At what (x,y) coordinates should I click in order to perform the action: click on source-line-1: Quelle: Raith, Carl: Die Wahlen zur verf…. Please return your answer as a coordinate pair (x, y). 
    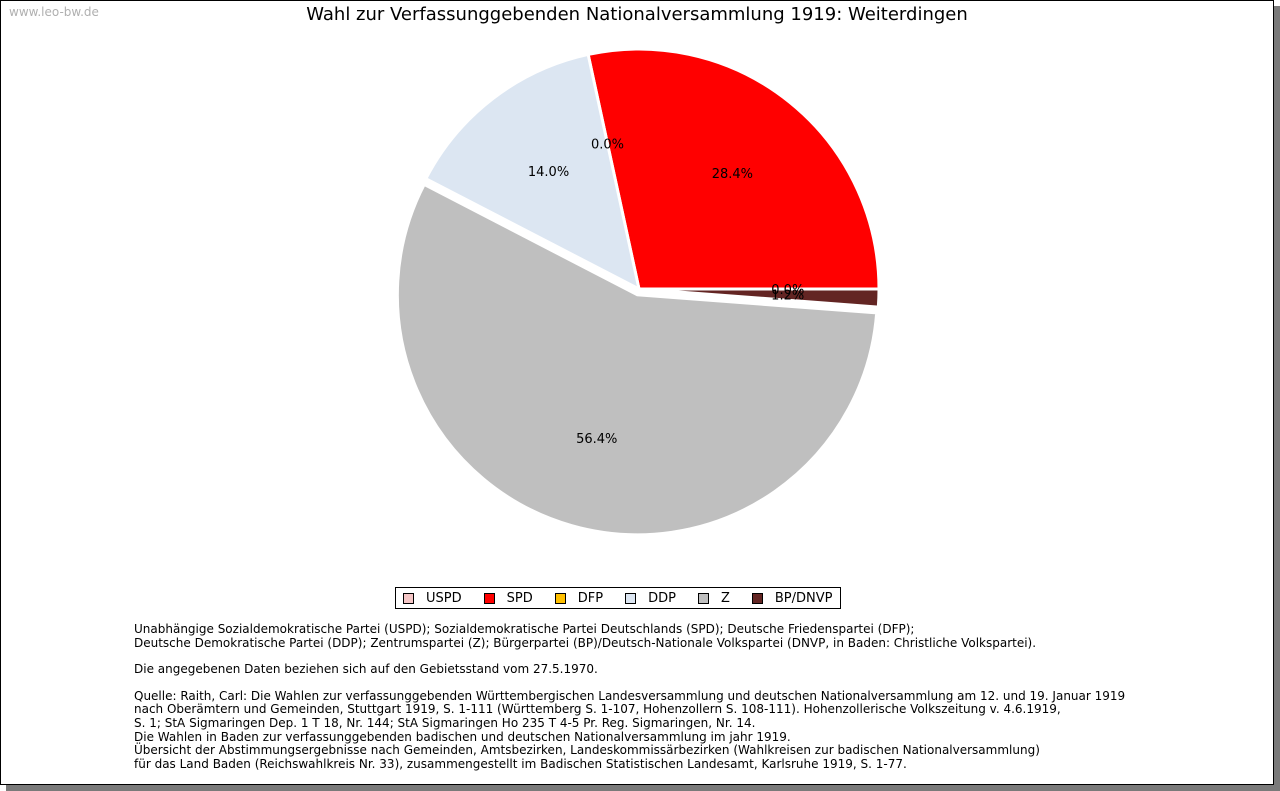
    Looking at the image, I should click on (630, 695).